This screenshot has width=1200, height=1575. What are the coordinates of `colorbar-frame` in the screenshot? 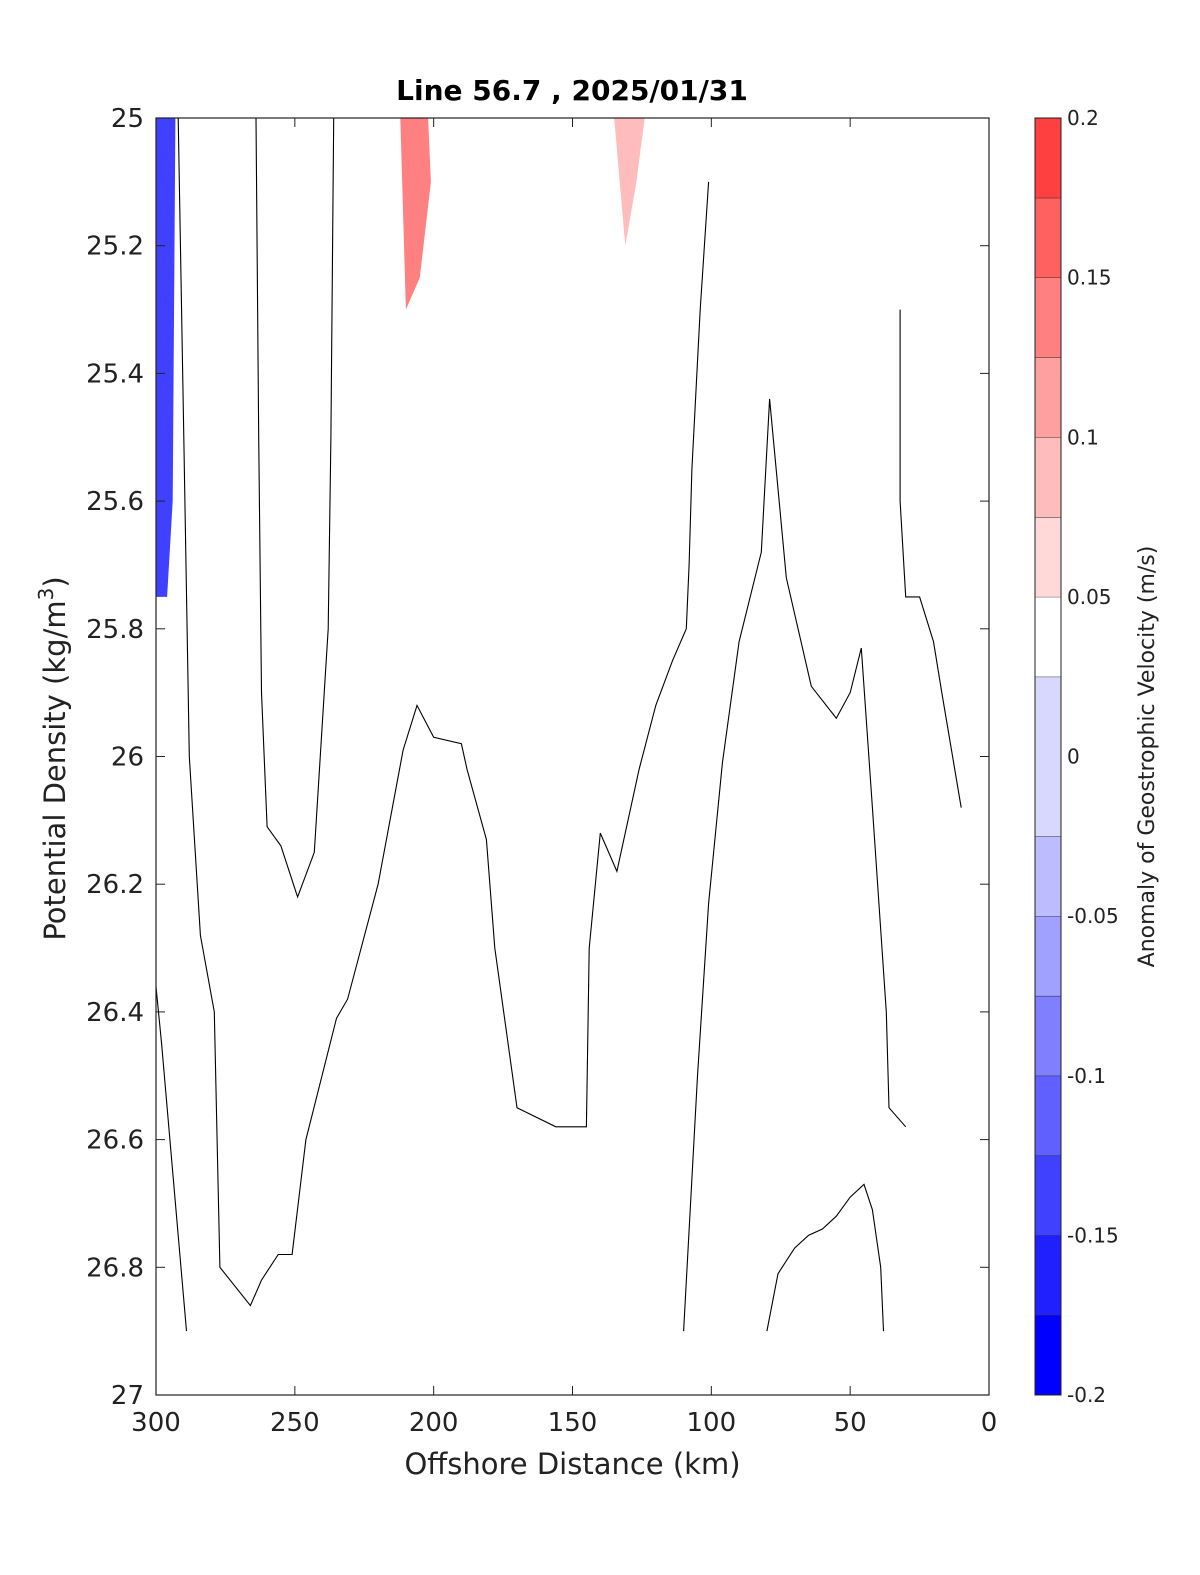 It's located at (1048, 756).